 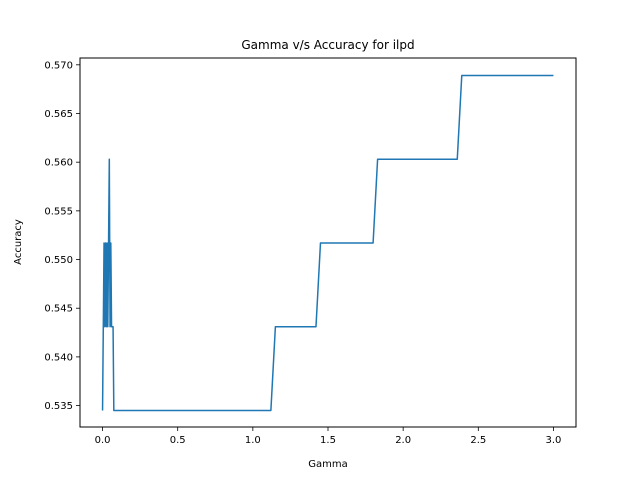 What do you see at coordinates (18, 242) in the screenshot?
I see `y-axis-label: Accuracy` at bounding box center [18, 242].